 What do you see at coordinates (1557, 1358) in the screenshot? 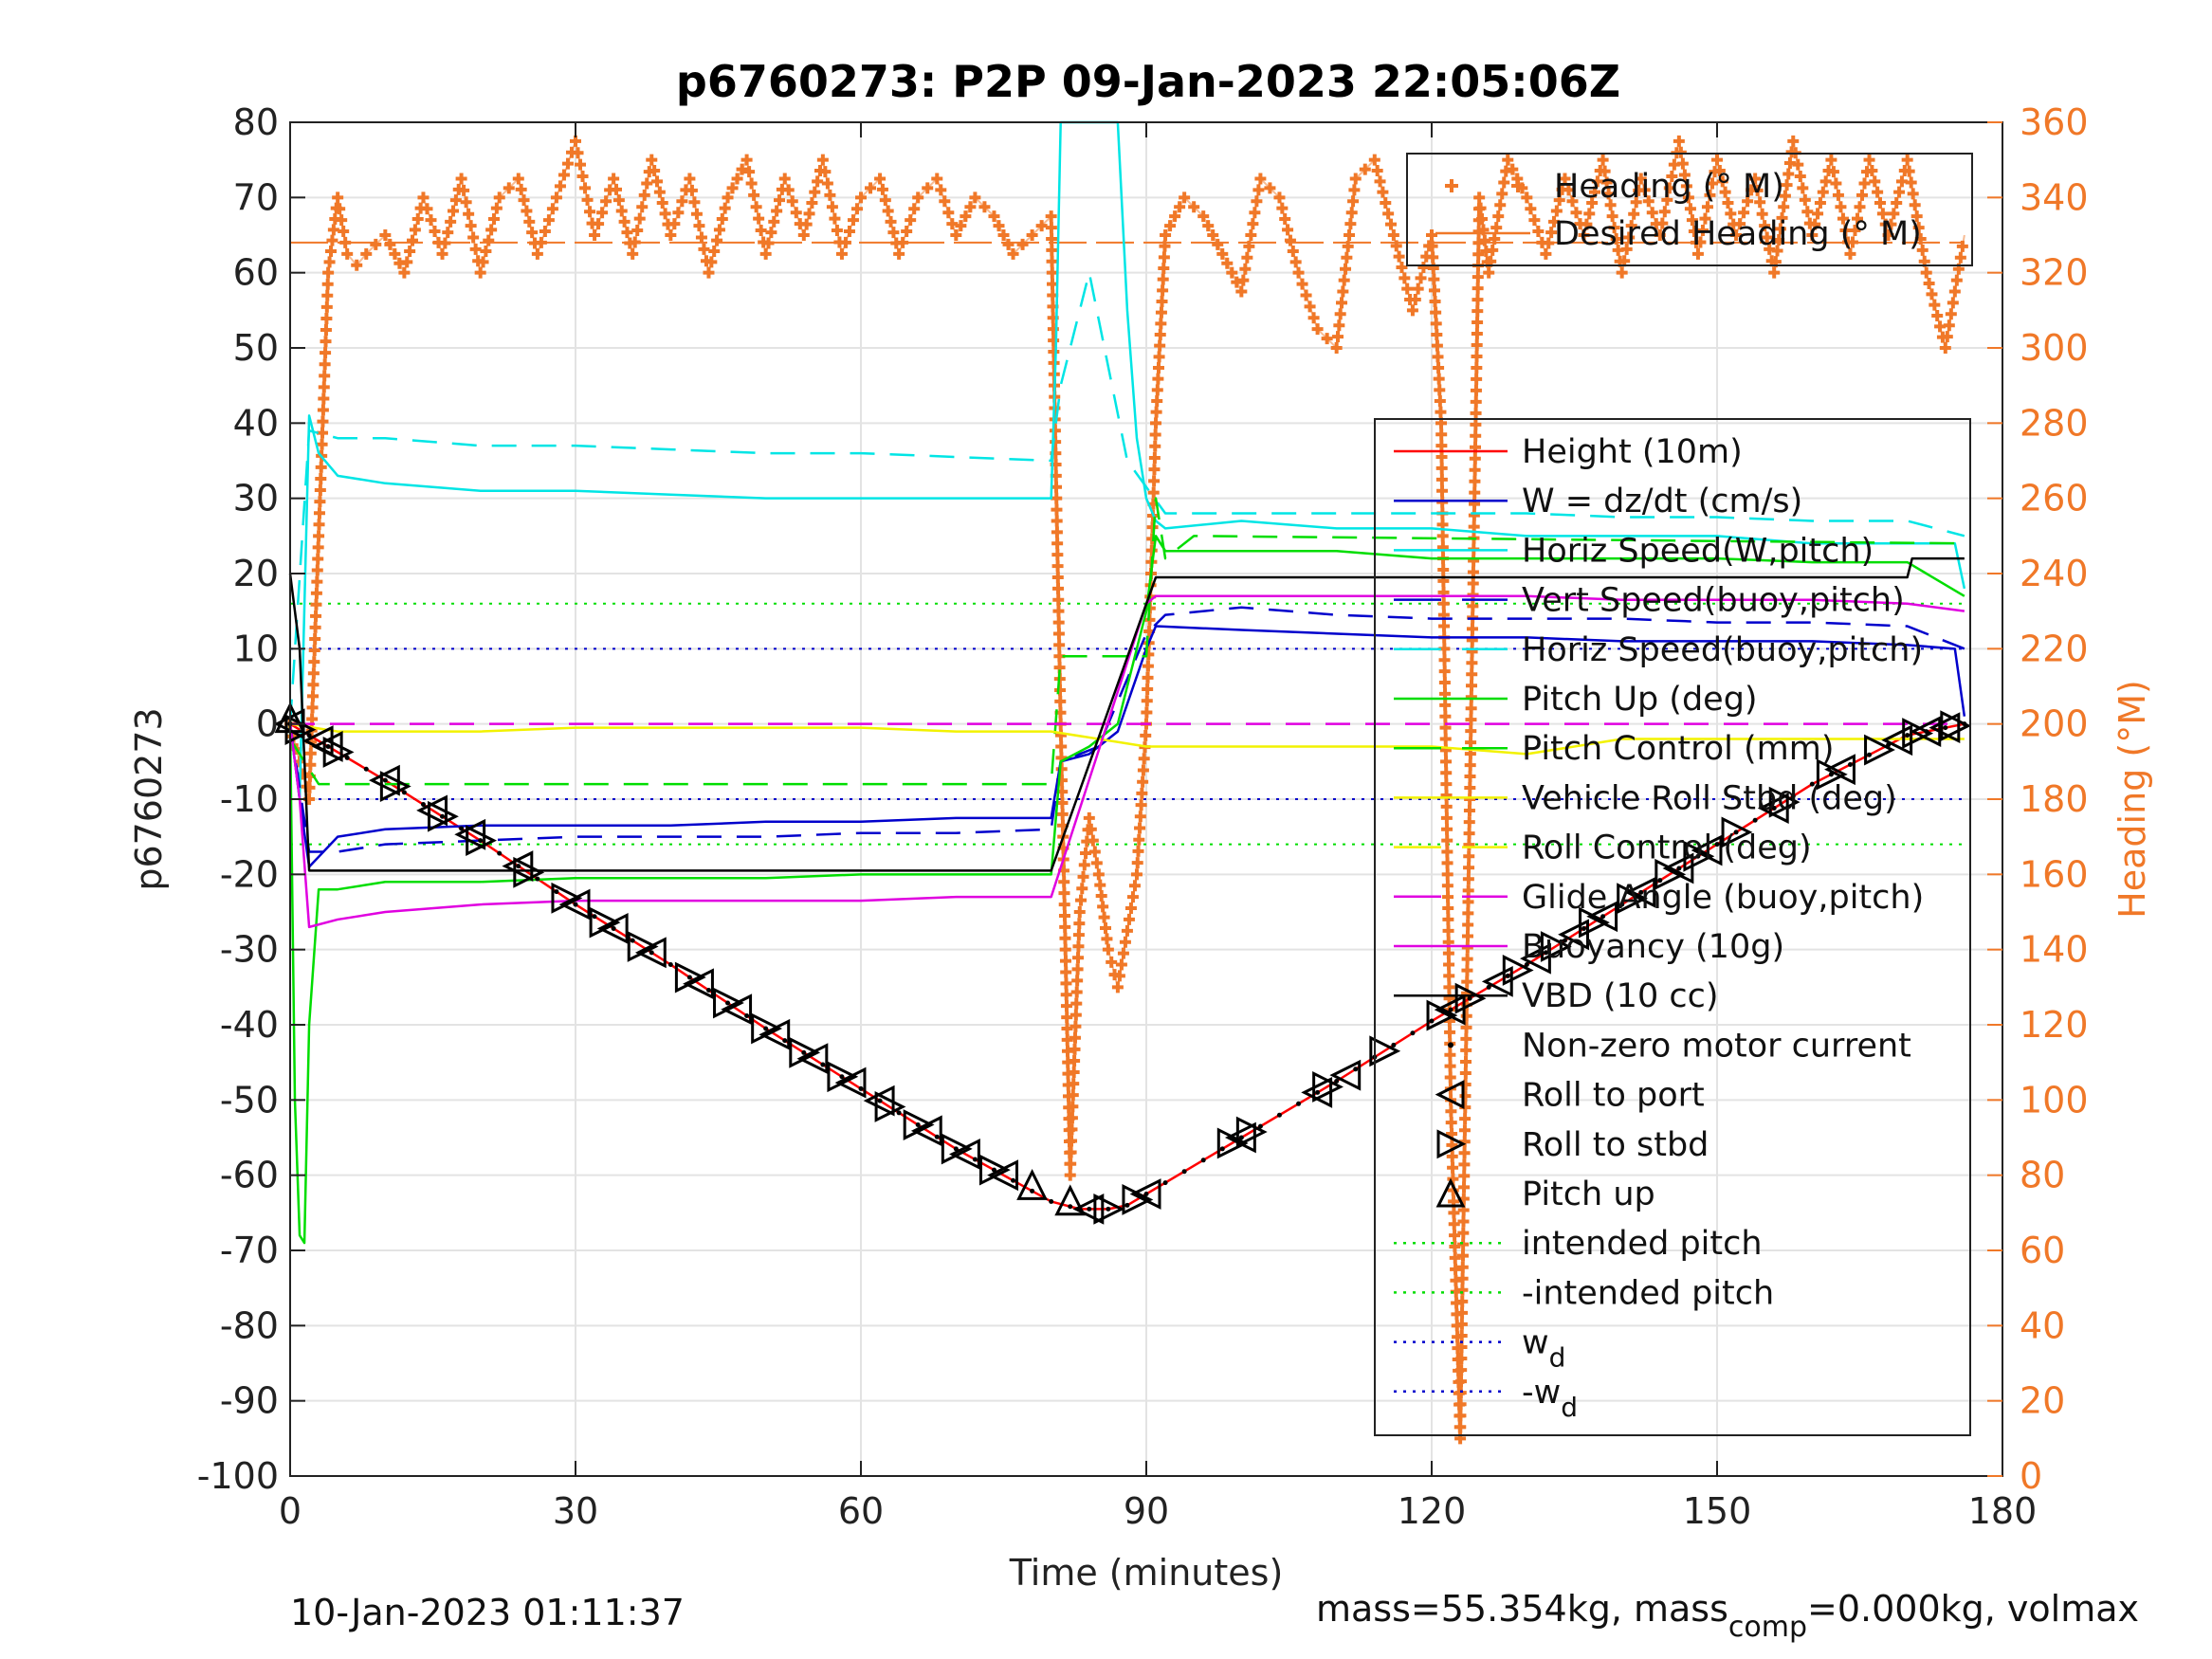
I see `legend-label-subscript: d` at bounding box center [1557, 1358].